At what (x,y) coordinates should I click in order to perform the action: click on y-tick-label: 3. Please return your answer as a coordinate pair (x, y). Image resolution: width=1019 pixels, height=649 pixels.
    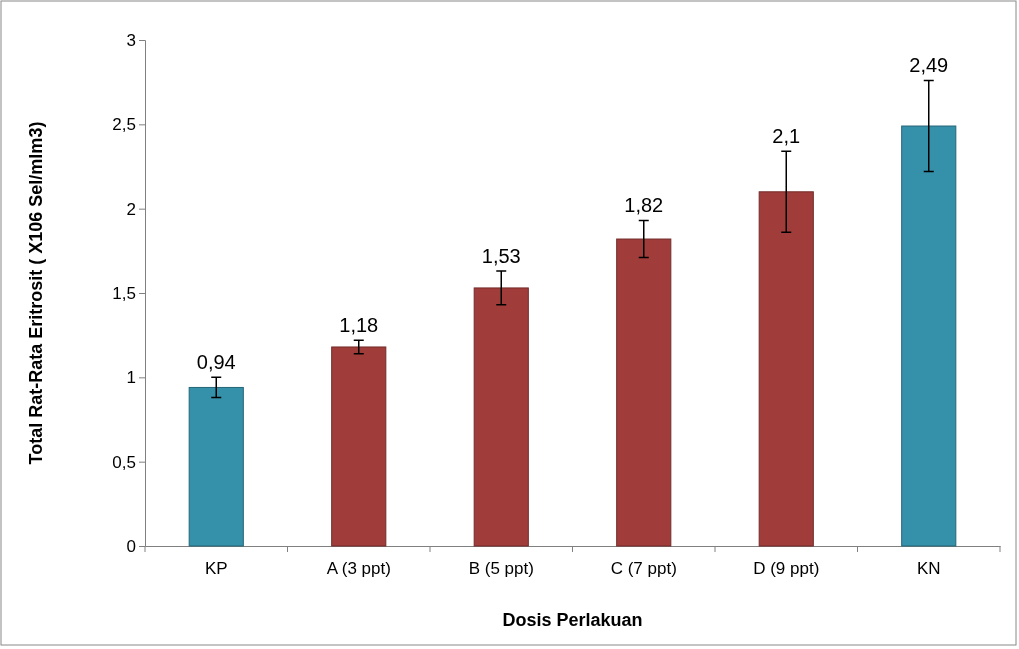
    Looking at the image, I should click on (131, 40).